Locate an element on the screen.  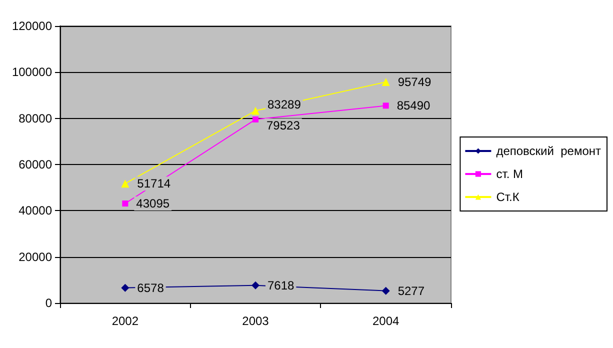
y-tick-label: 20000 is located at coordinates (35, 257).